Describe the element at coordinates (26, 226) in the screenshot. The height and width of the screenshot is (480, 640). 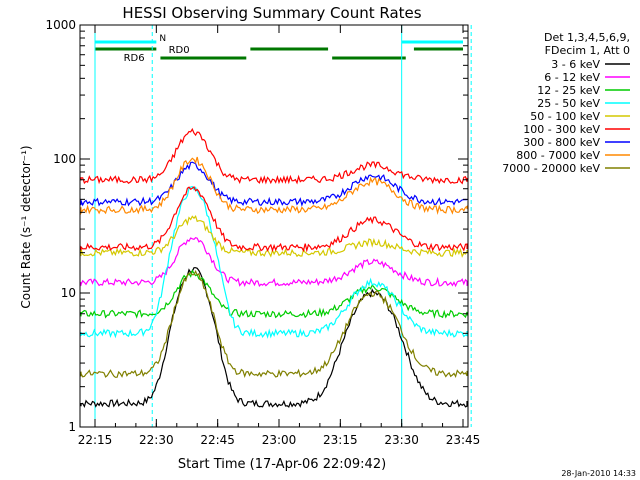
I see `y-axis-label: Count Rate (s⁻¹ detector⁻¹)` at that location.